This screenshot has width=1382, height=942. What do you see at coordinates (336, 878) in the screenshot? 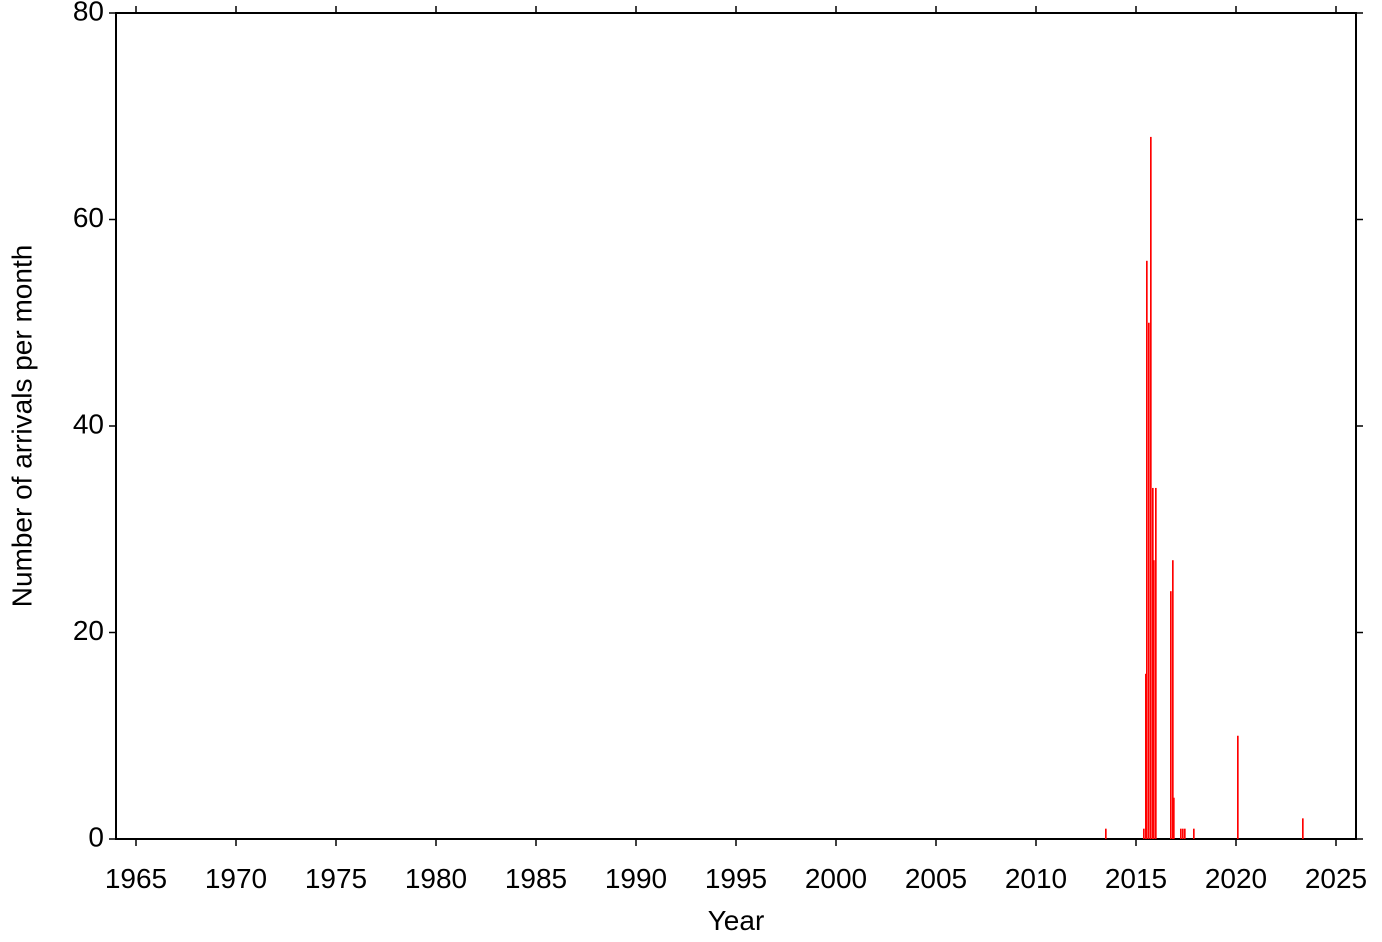
I see `x-tick-label: 1975` at bounding box center [336, 878].